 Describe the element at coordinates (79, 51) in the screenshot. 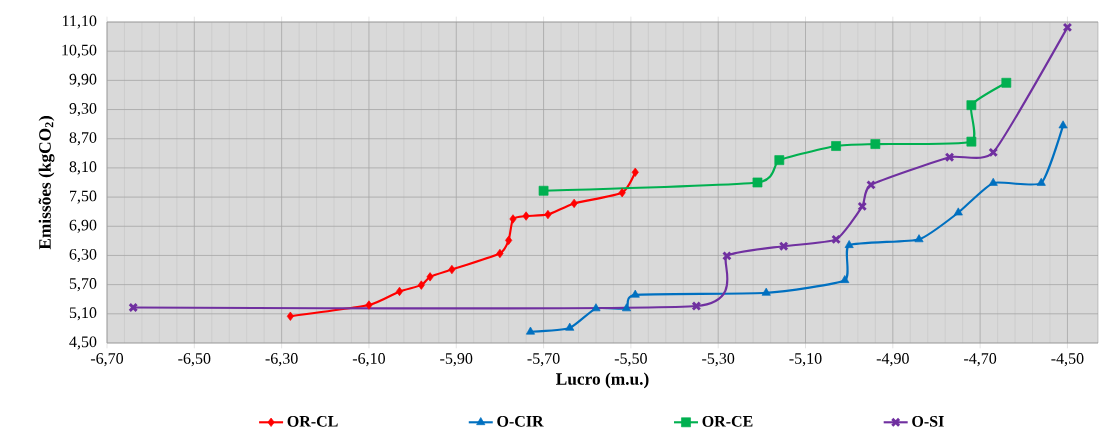

I see `y-tick-label: 10,50` at that location.